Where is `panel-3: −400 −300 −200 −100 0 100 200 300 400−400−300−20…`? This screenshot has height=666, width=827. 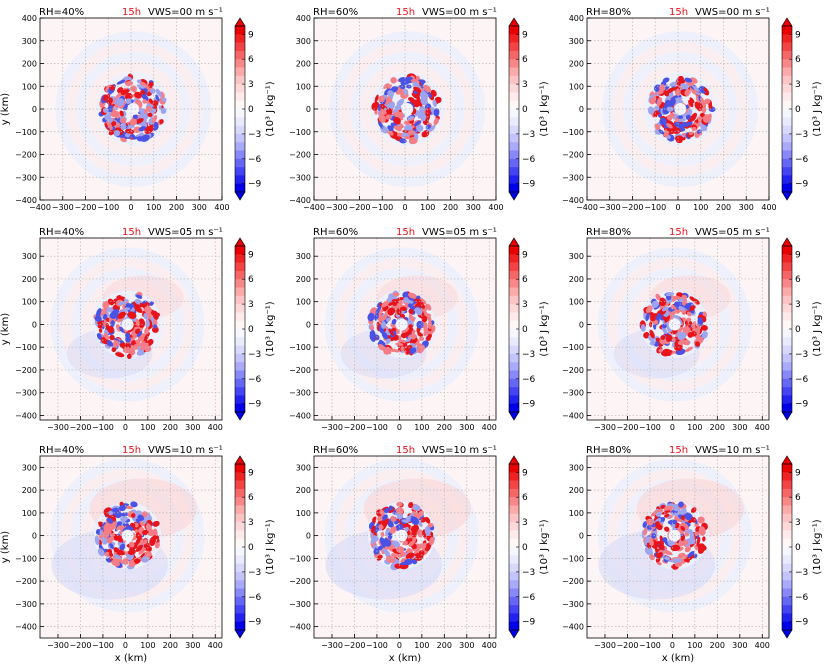
panel-3: −400 −300 −200 −100 0 100 200 300 400−400−300−20… is located at coordinates (692, 109).